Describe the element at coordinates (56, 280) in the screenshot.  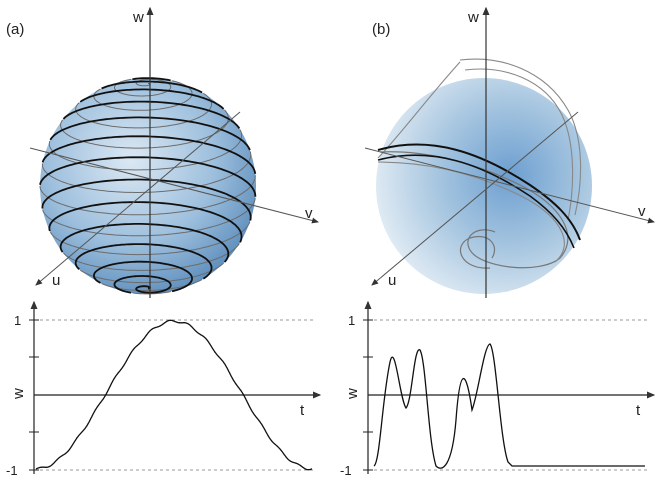
I see `u-axis-label-a: u` at that location.